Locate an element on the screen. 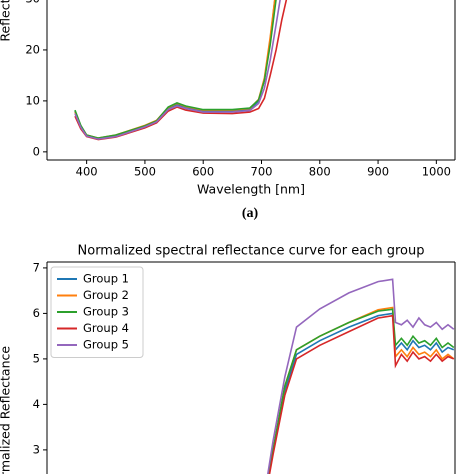  y-tick-label: 7 is located at coordinates (36, 267).